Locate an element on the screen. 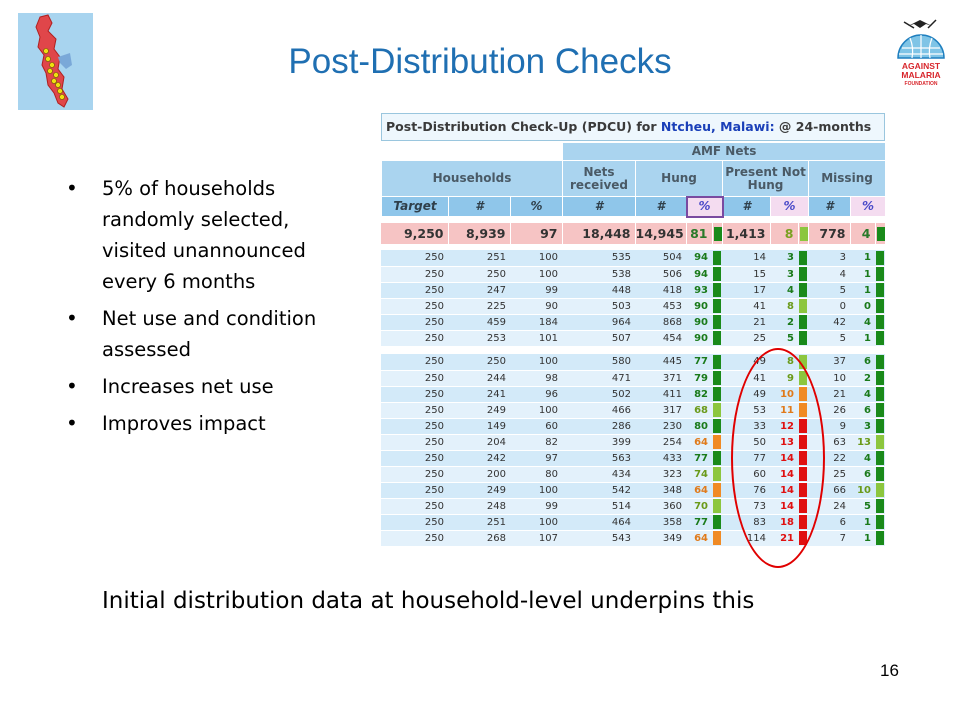 Image resolution: width=960 pixels, height=720 pixels. cell-present-not-hung-pct: 8 is located at coordinates (784, 306).